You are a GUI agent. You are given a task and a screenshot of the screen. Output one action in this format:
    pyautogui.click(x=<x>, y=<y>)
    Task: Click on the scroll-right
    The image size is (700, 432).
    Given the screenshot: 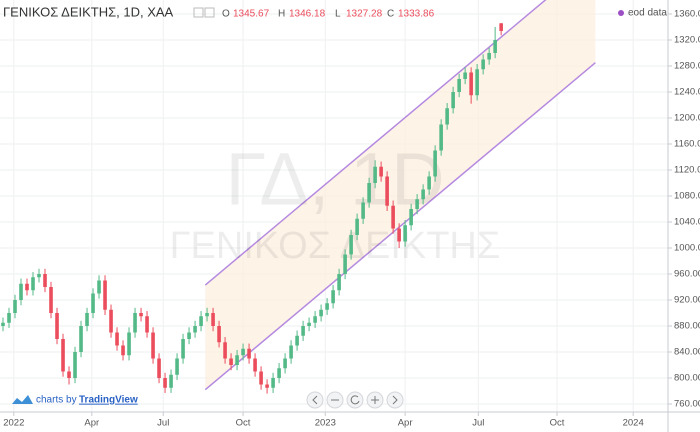 What is the action you would take?
    pyautogui.click(x=395, y=400)
    